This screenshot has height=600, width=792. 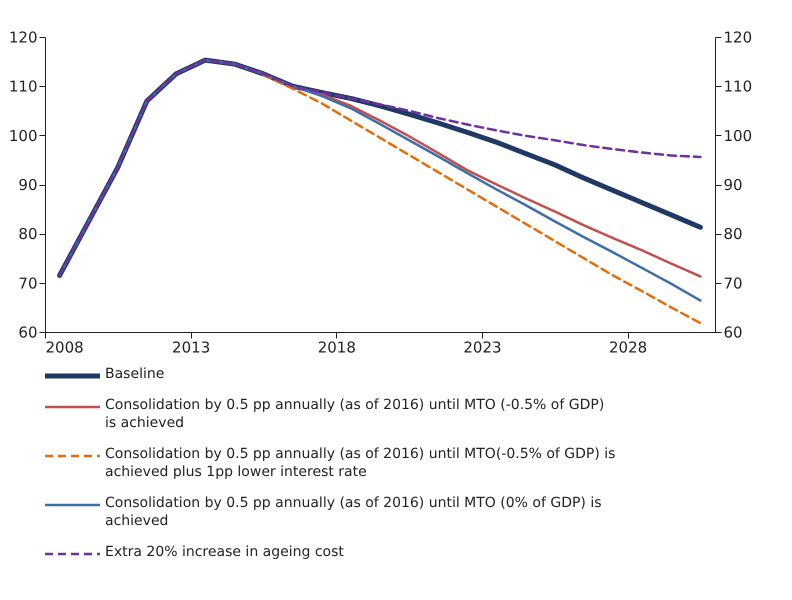 What do you see at coordinates (28, 333) in the screenshot?
I see `y-tick-label: 60` at bounding box center [28, 333].